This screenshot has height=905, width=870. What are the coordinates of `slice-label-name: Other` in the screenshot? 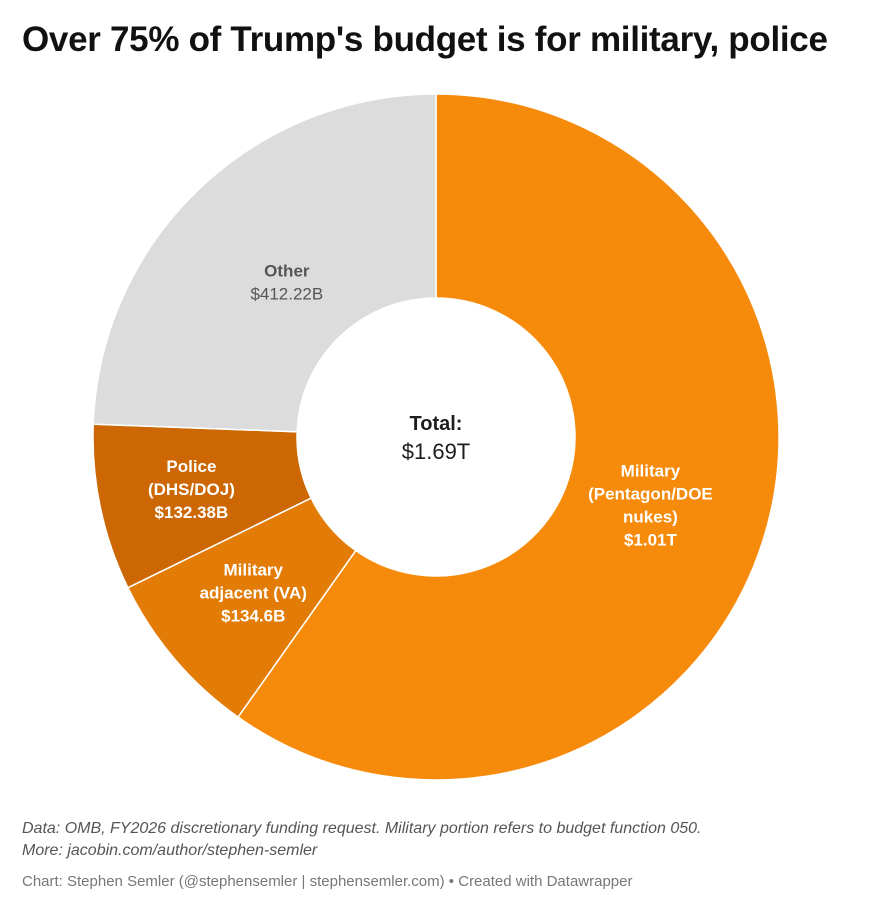 It's located at (287, 271).